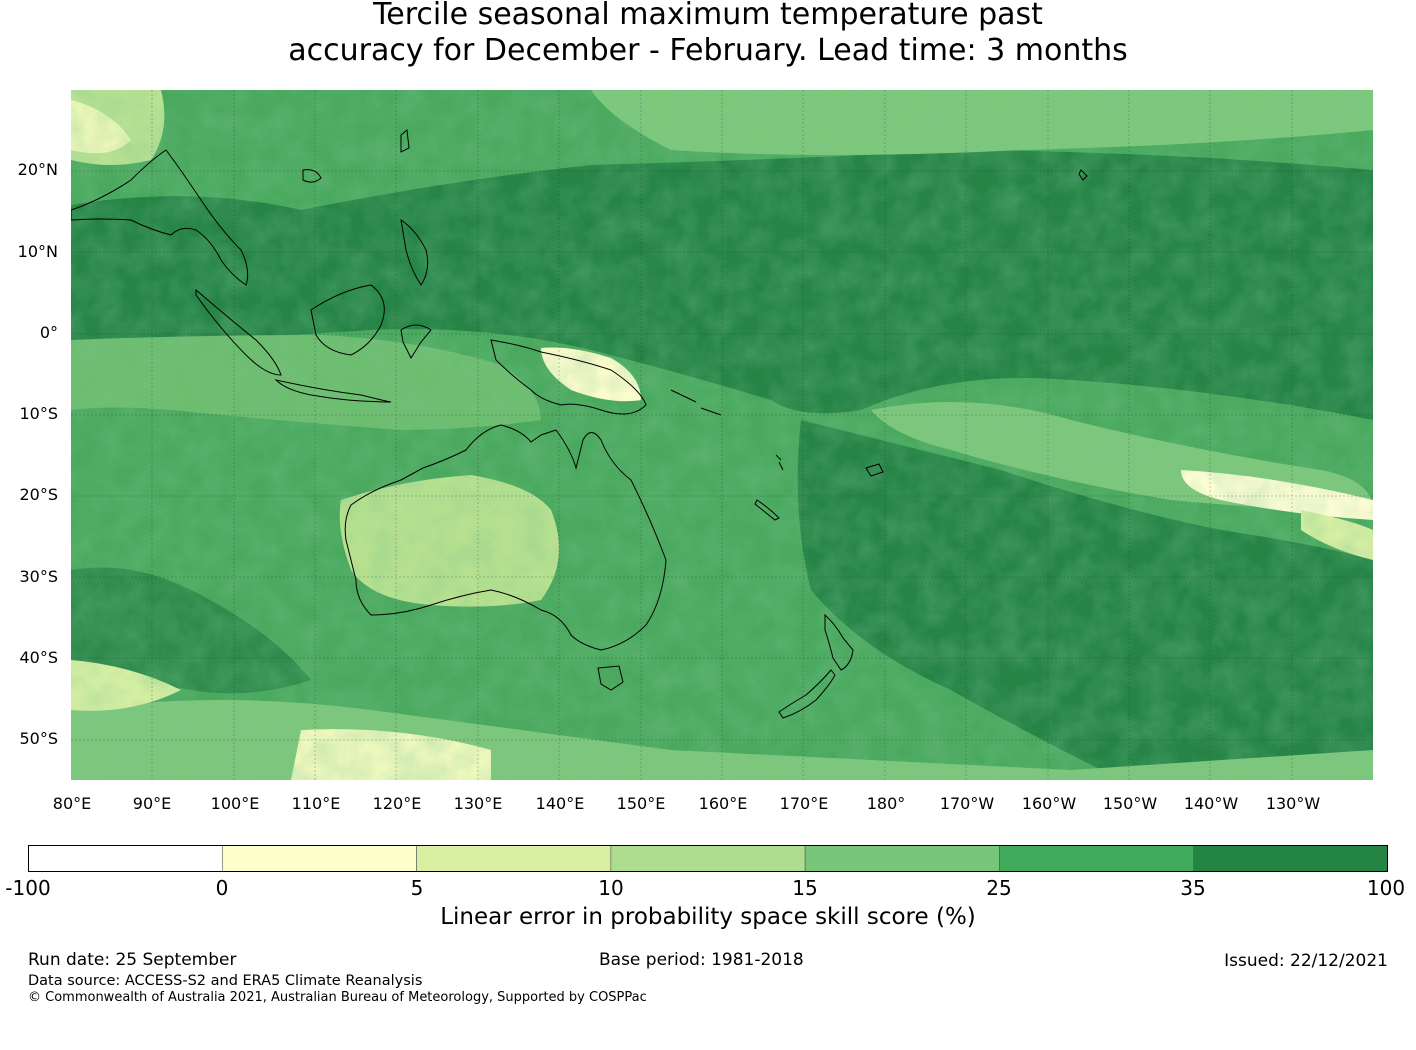 The image size is (1416, 1050). Describe the element at coordinates (160, 217) in the screenshot. I see `asia-coastline` at that location.